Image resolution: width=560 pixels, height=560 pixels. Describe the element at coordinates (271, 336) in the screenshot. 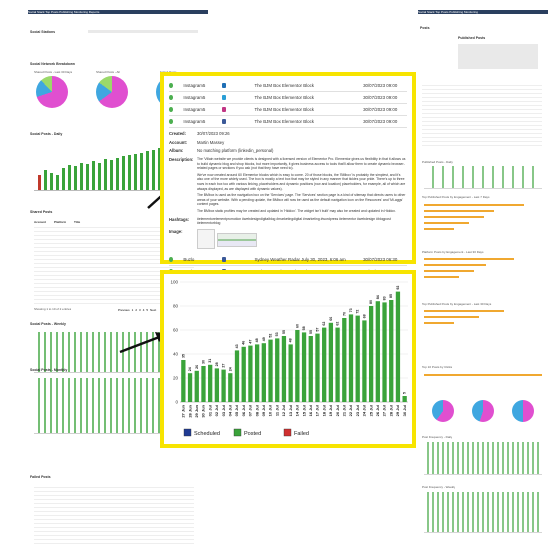

I see `data-label: 52` at that location.